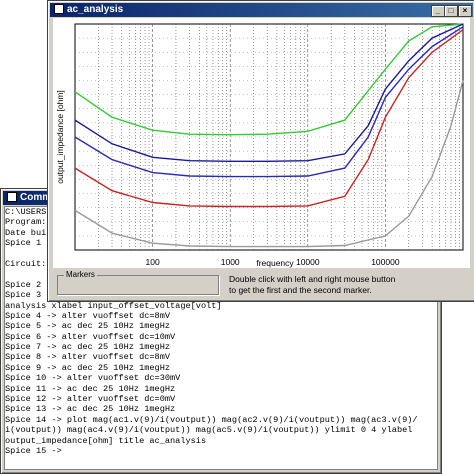 Image resolution: width=474 pixels, height=474 pixels. What do you see at coordinates (230, 262) in the screenshot?
I see `x-tick-label: 1000` at bounding box center [230, 262].